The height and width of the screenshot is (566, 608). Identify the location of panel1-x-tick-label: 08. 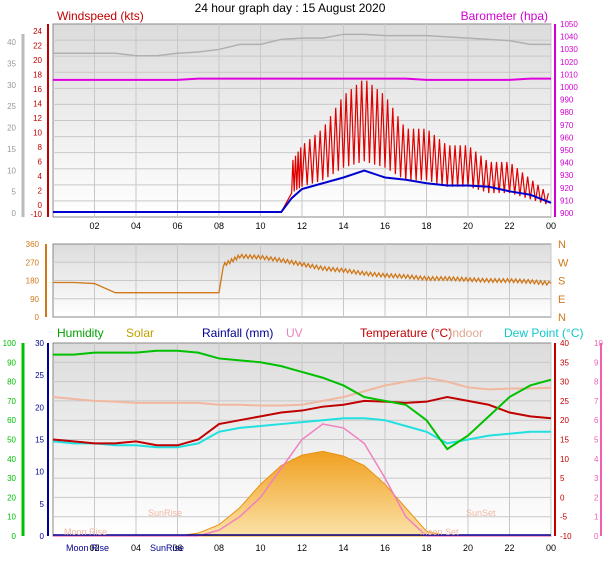
(219, 226).